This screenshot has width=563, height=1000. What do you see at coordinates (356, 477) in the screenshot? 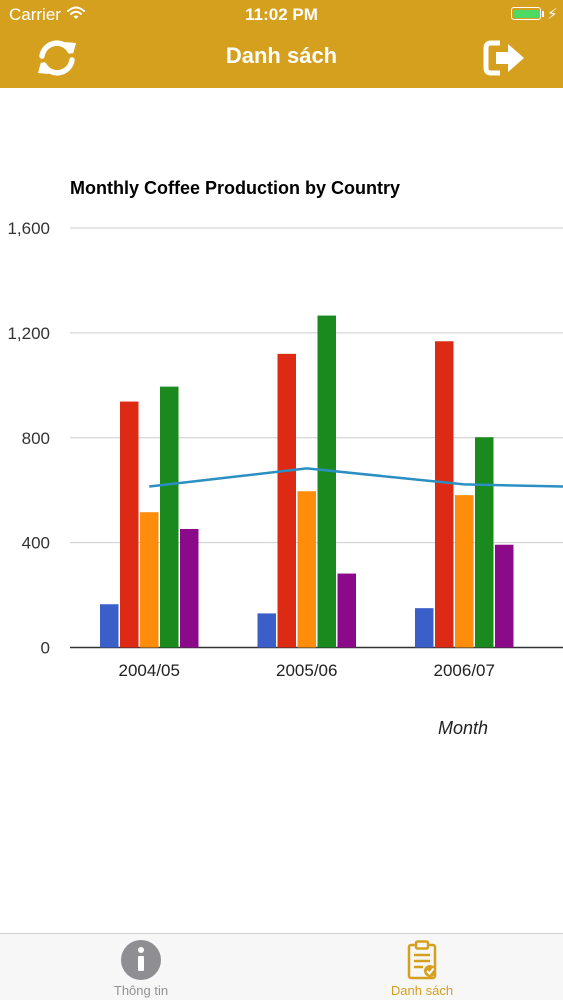
I see `series-line` at bounding box center [356, 477].